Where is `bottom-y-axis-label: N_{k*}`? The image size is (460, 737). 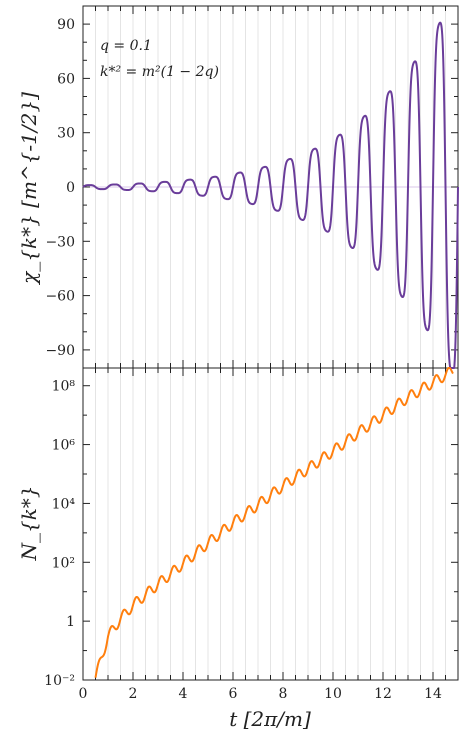
bottom-y-axis-label: N_{k*} is located at coordinates (29, 523).